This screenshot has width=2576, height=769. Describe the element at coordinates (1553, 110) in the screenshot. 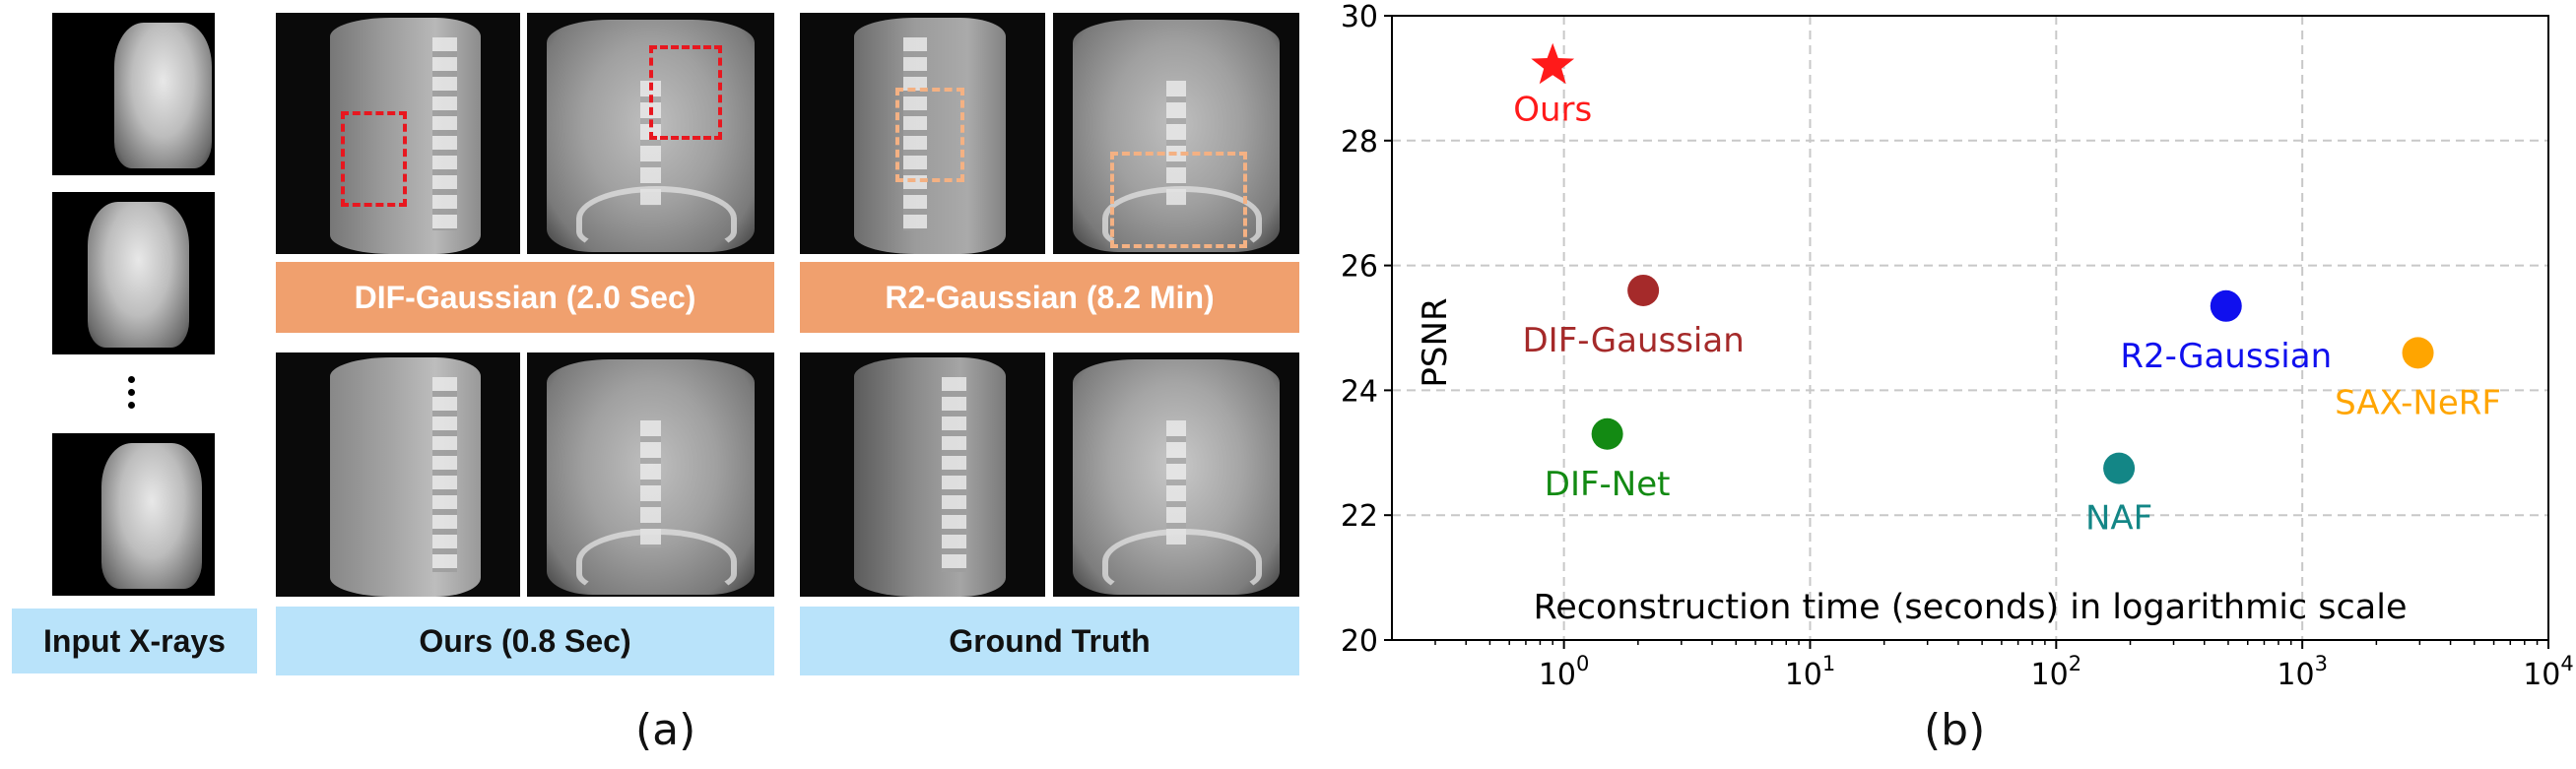

I see `point-label-ours: Ours` at that location.